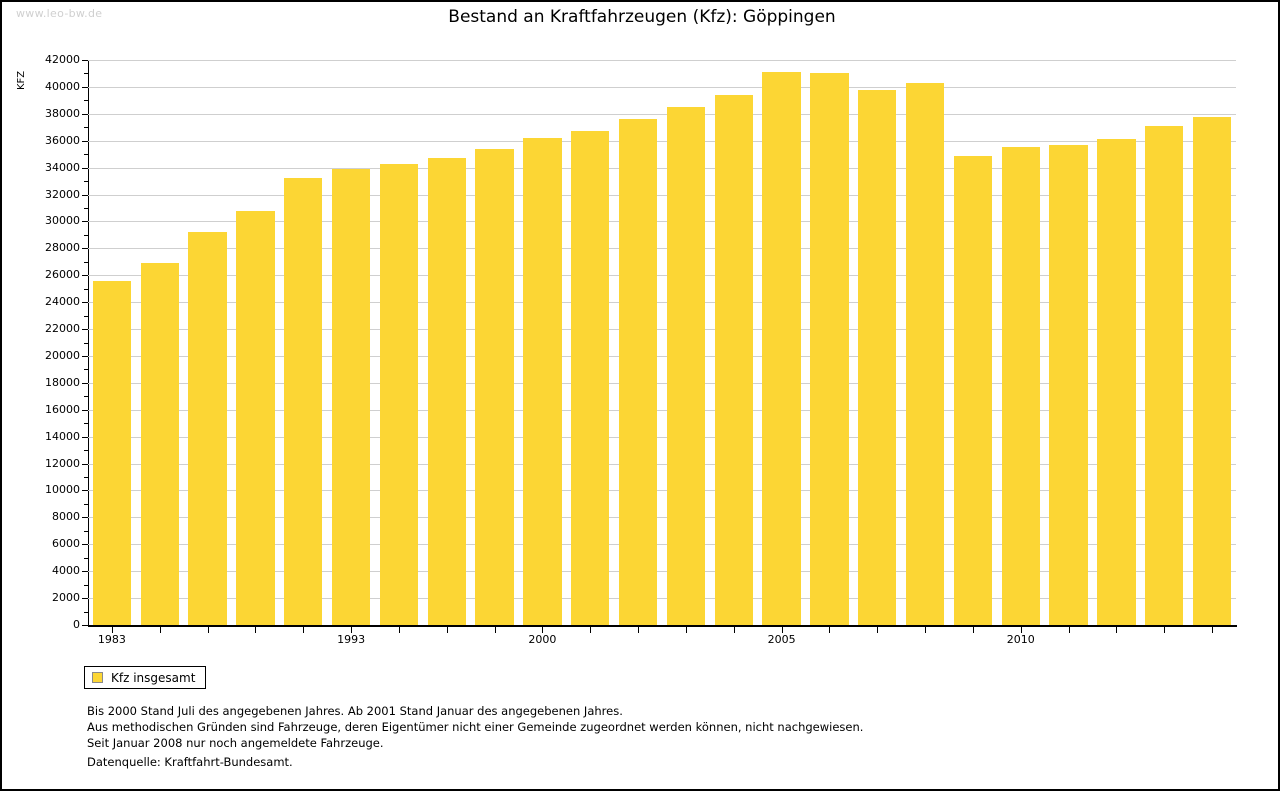 Image resolution: width=1280 pixels, height=791 pixels. What do you see at coordinates (62, 355) in the screenshot?
I see `y-axis-tick-label: 20000` at bounding box center [62, 355].